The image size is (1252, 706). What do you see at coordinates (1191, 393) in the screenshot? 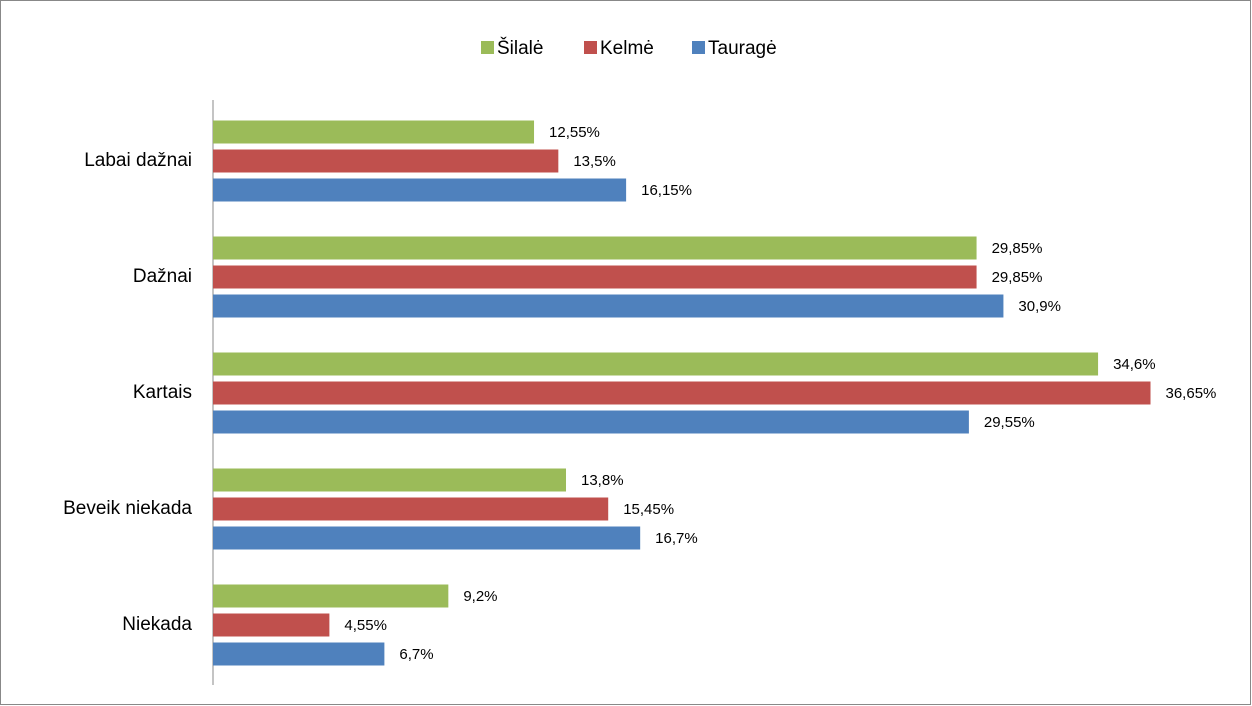
I see `data-label: 36,65%` at bounding box center [1191, 393].